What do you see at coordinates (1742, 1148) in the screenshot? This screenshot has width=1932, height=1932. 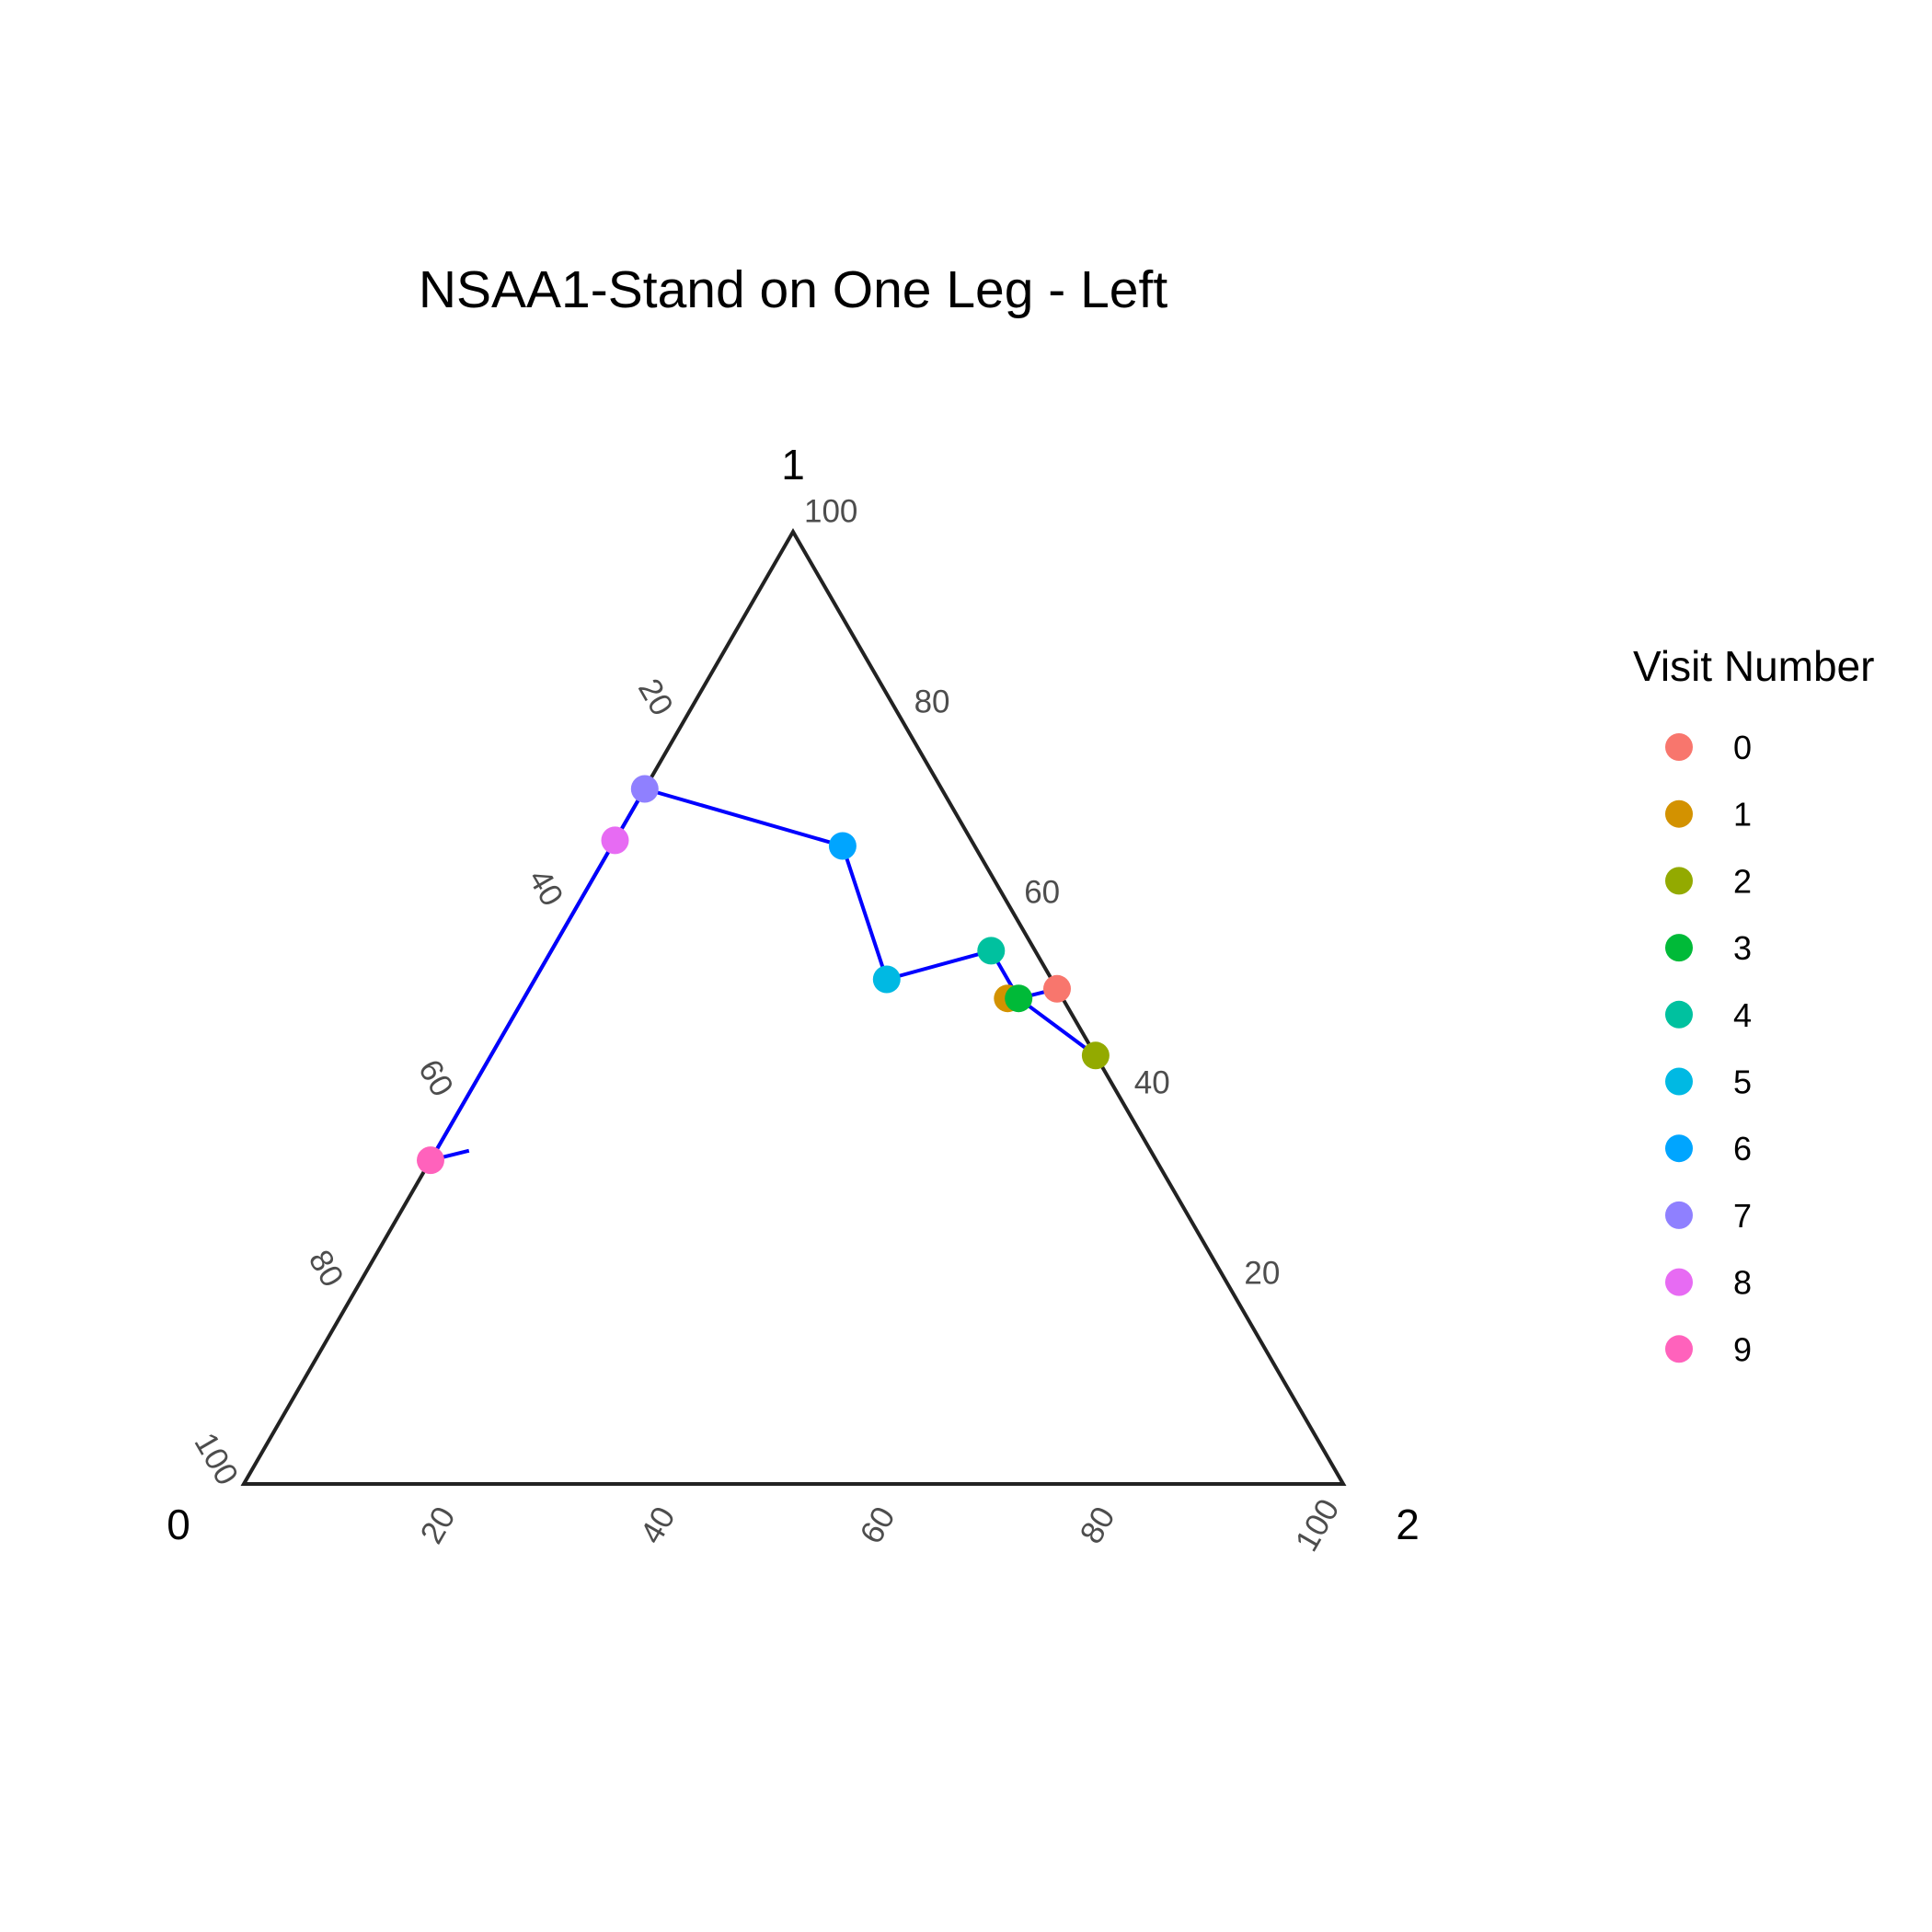 I see `legend-label-6: 6` at bounding box center [1742, 1148].